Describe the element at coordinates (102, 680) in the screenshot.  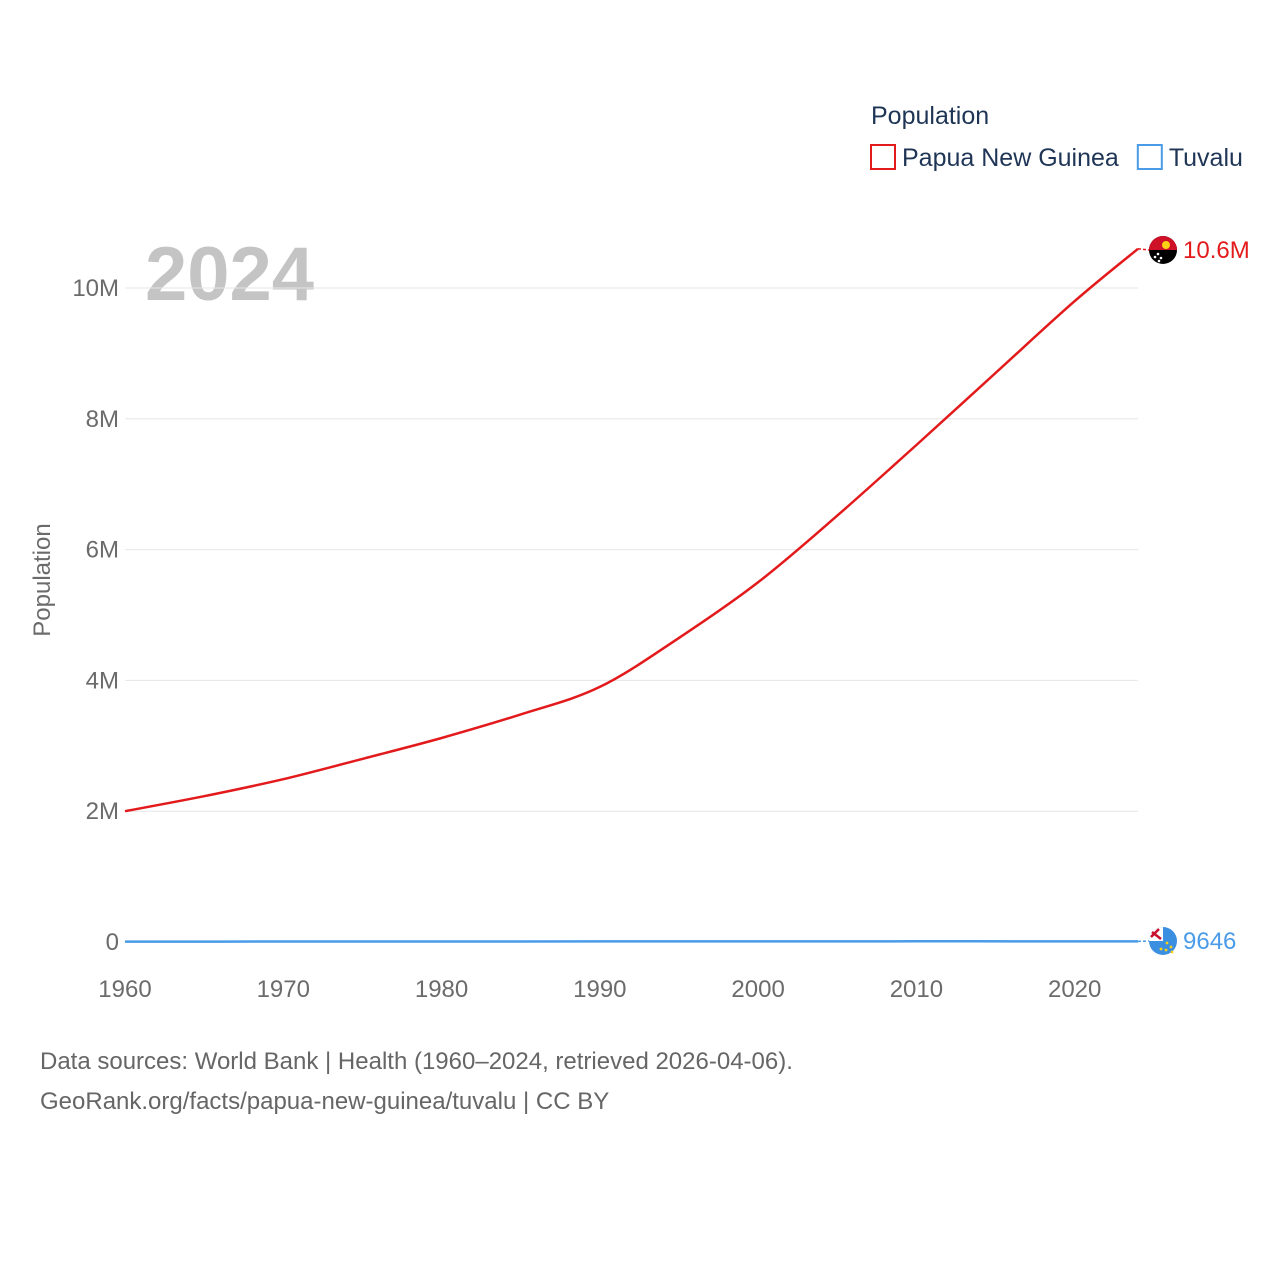
I see `y-tick-label: 4M` at that location.